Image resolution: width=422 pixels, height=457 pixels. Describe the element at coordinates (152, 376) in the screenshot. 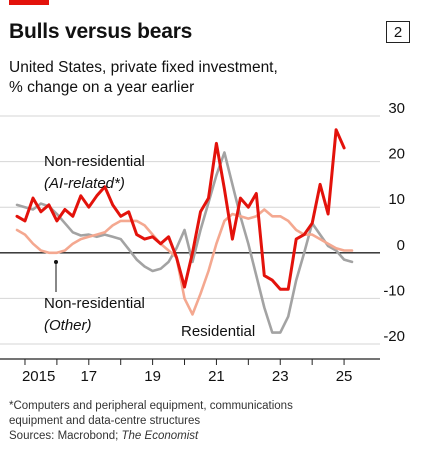

I see `x-tick-label: 19` at that location.